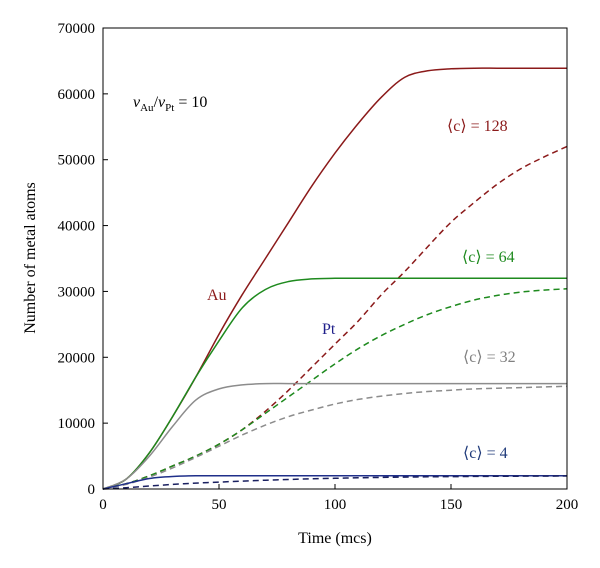 Image resolution: width=600 pixels, height=568 pixels. Describe the element at coordinates (335, 505) in the screenshot. I see `x-tick-label: 100` at that location.